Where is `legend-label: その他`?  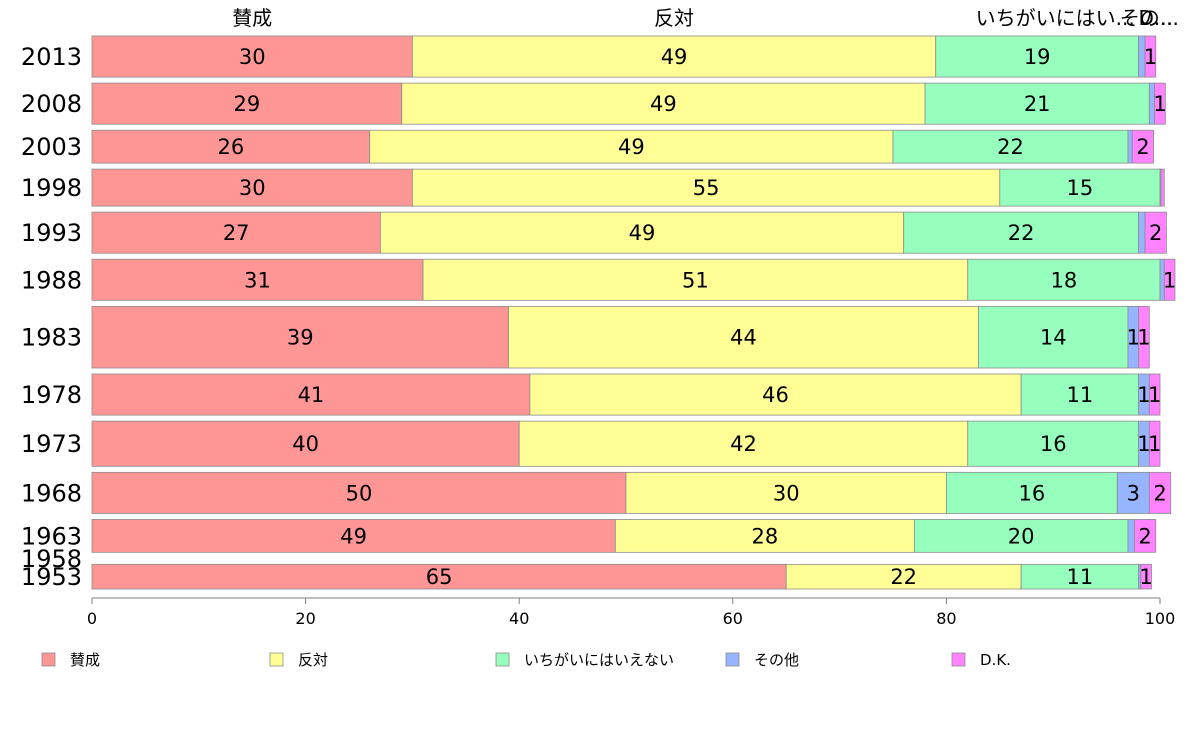 legend-label: その他 is located at coordinates (776, 660).